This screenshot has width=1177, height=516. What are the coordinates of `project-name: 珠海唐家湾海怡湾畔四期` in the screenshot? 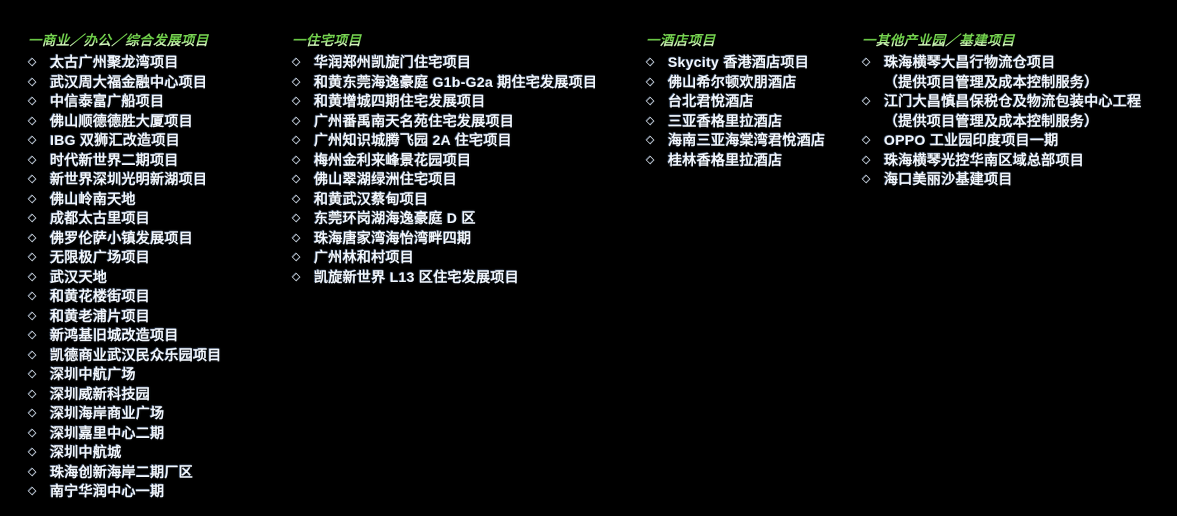 It's located at (393, 237).